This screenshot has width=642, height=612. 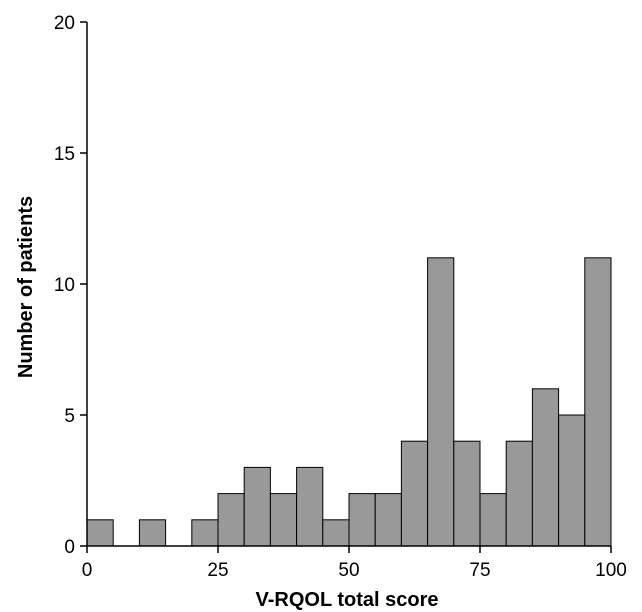 I want to click on y-tick-label: 15, so click(x=64, y=154).